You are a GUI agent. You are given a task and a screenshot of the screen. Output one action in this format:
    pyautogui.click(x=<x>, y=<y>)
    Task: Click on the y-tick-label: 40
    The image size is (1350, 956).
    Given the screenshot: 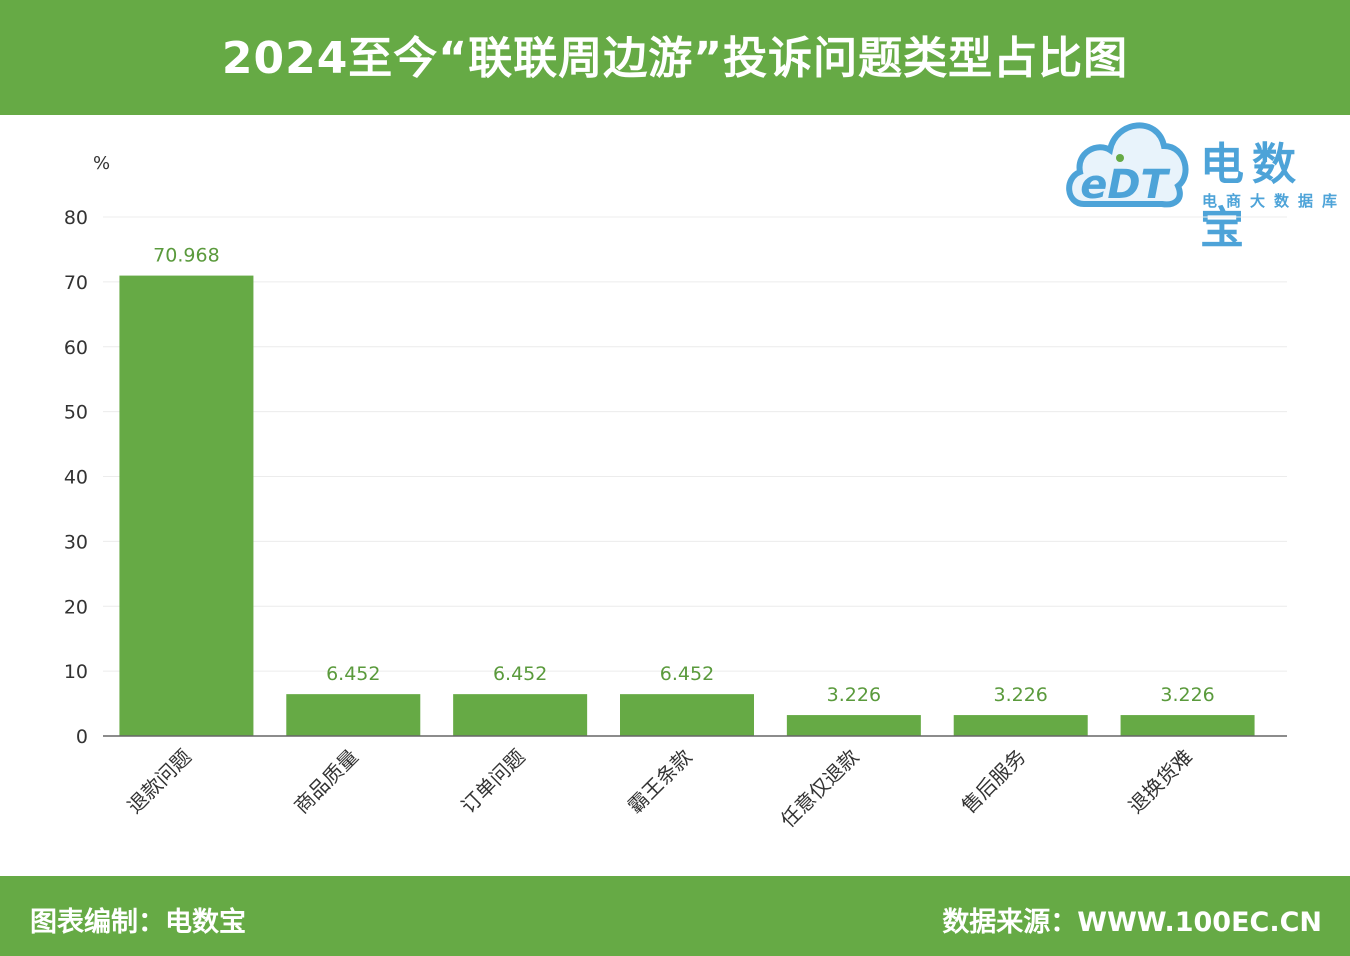 What is the action you would take?
    pyautogui.click(x=76, y=478)
    